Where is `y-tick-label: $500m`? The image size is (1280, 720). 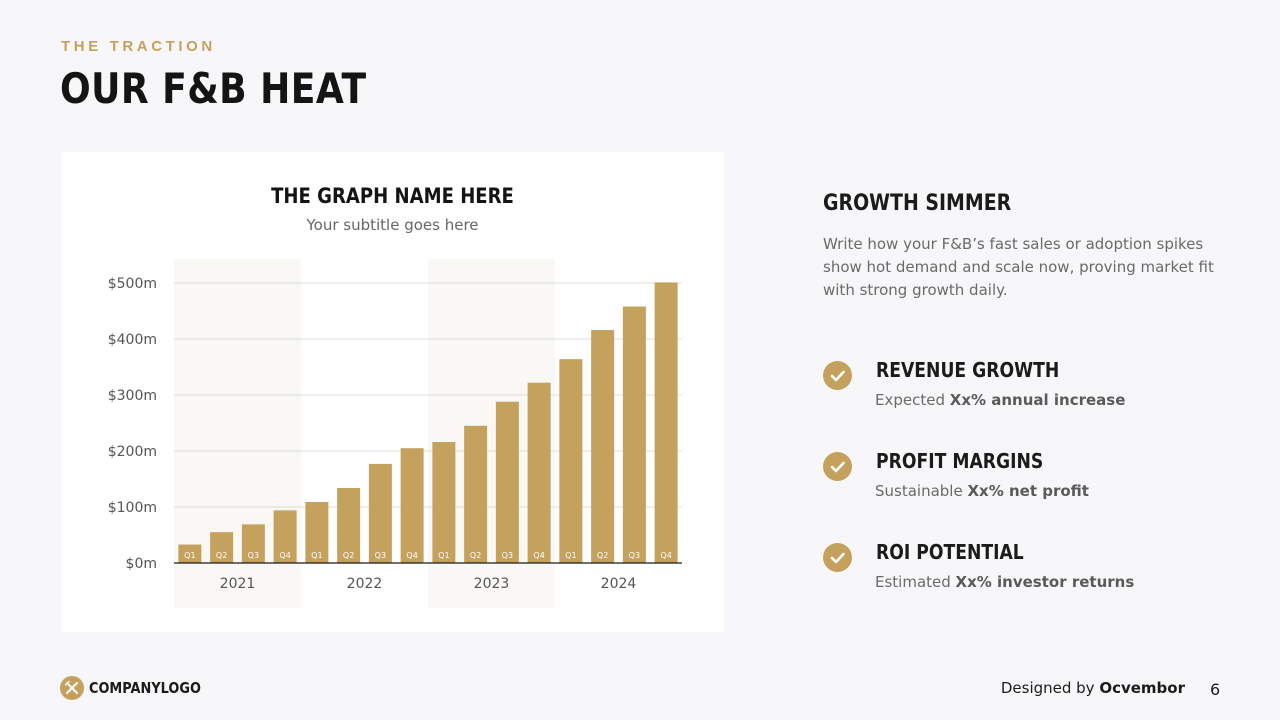 y-tick-label: $500m is located at coordinates (132, 284).